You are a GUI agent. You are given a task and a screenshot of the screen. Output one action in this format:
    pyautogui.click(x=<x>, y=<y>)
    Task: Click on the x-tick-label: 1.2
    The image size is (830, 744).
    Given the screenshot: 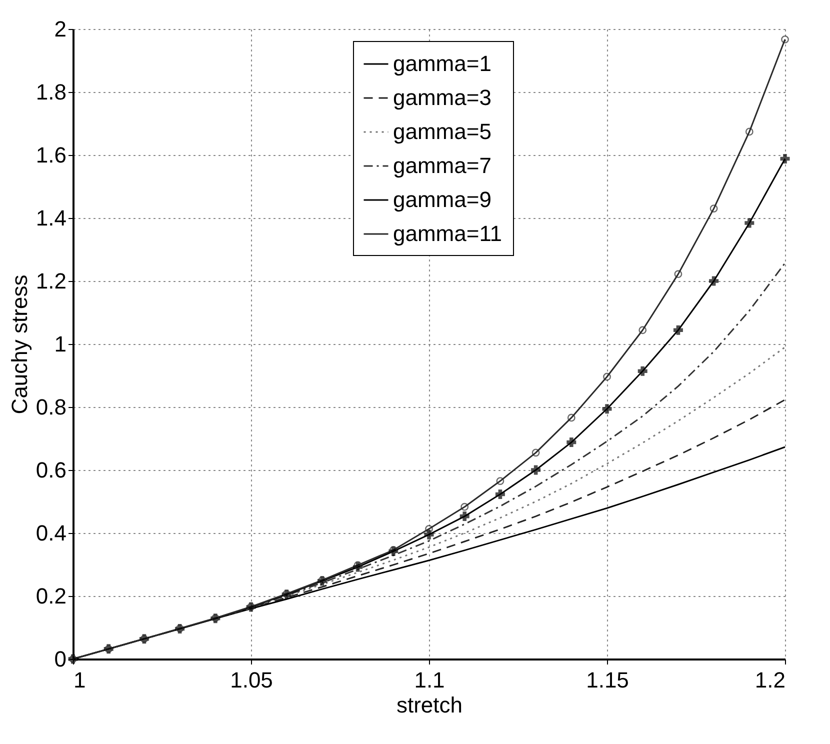 What is the action you would take?
    pyautogui.click(x=770, y=680)
    